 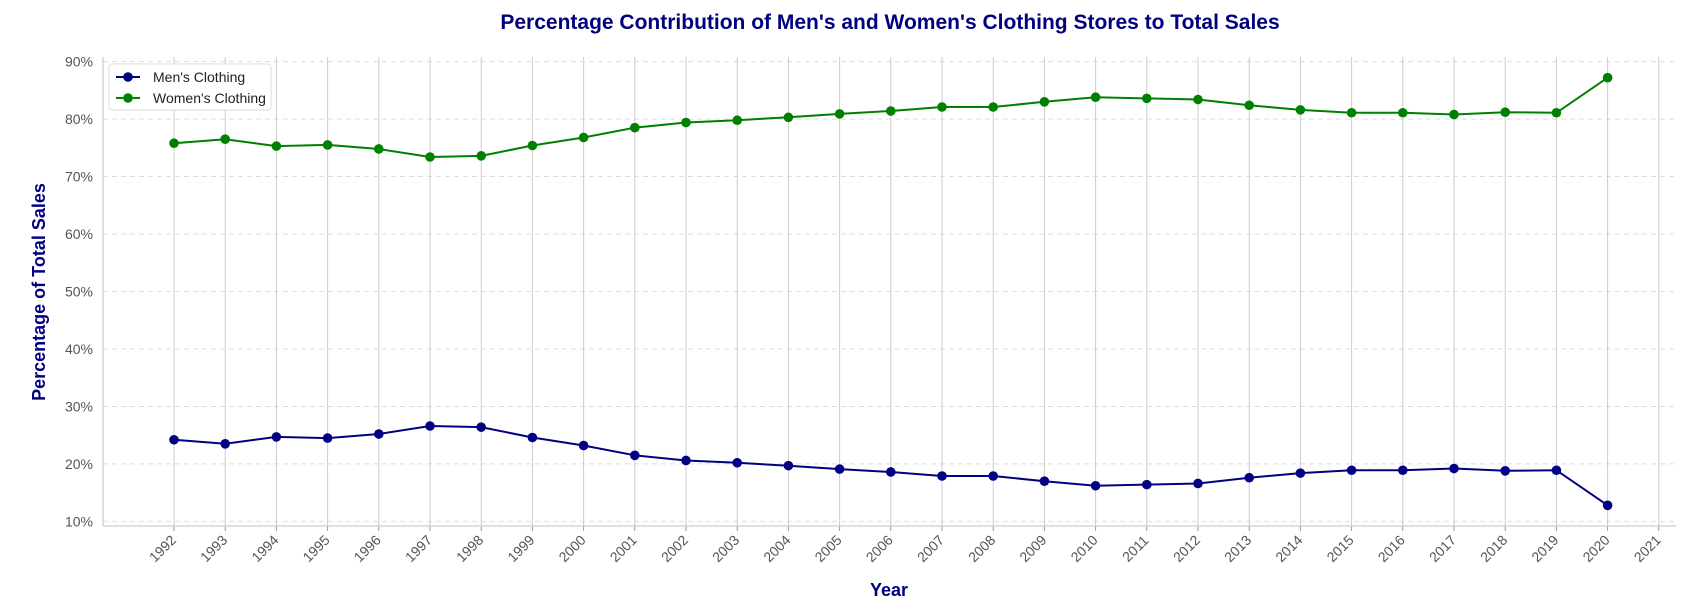 What do you see at coordinates (1083, 548) in the screenshot?
I see `x-tick-label: 2010` at bounding box center [1083, 548].